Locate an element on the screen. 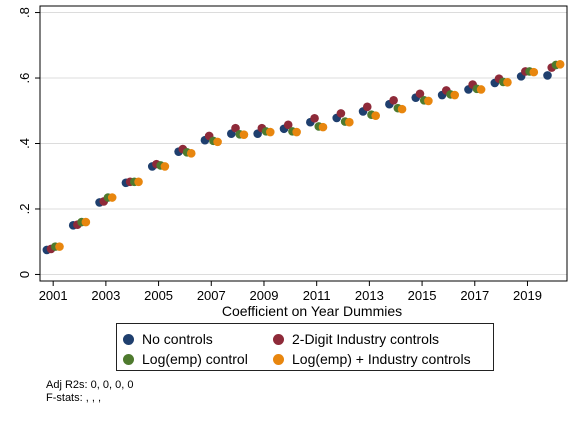 The height and width of the screenshot is (423, 582). y-tick-label: .4 is located at coordinates (24, 143).